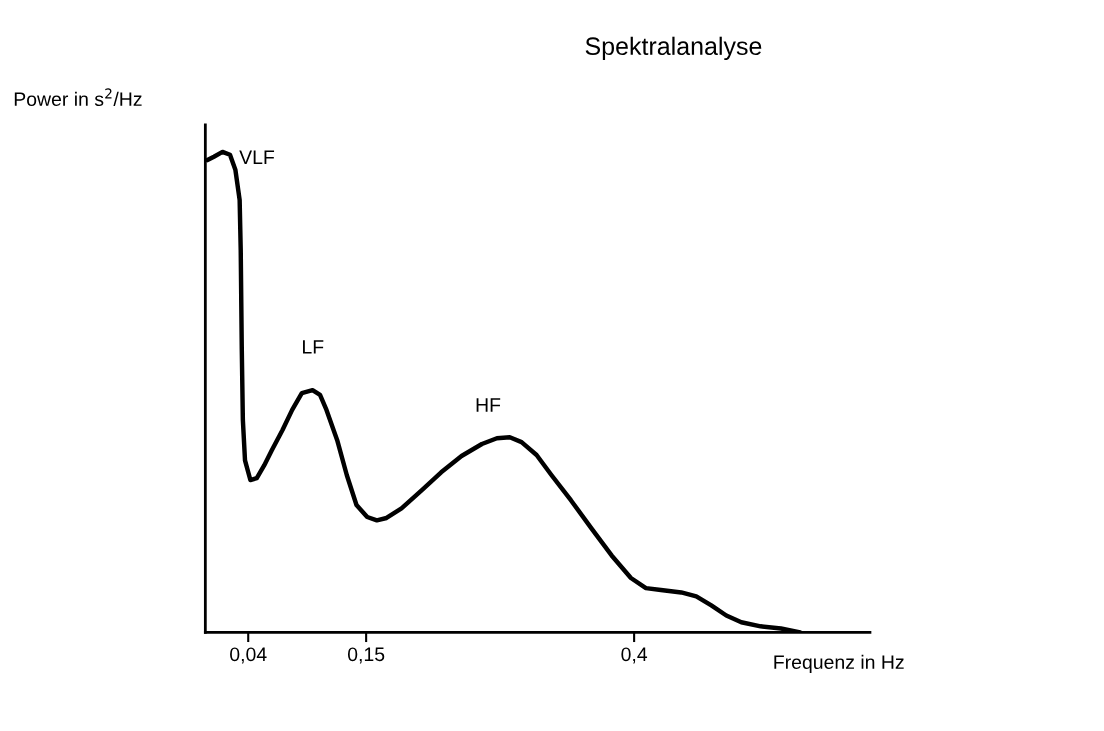 This screenshot has width=1104, height=731. I want to click on x-tick-label: 0,4, so click(634, 655).